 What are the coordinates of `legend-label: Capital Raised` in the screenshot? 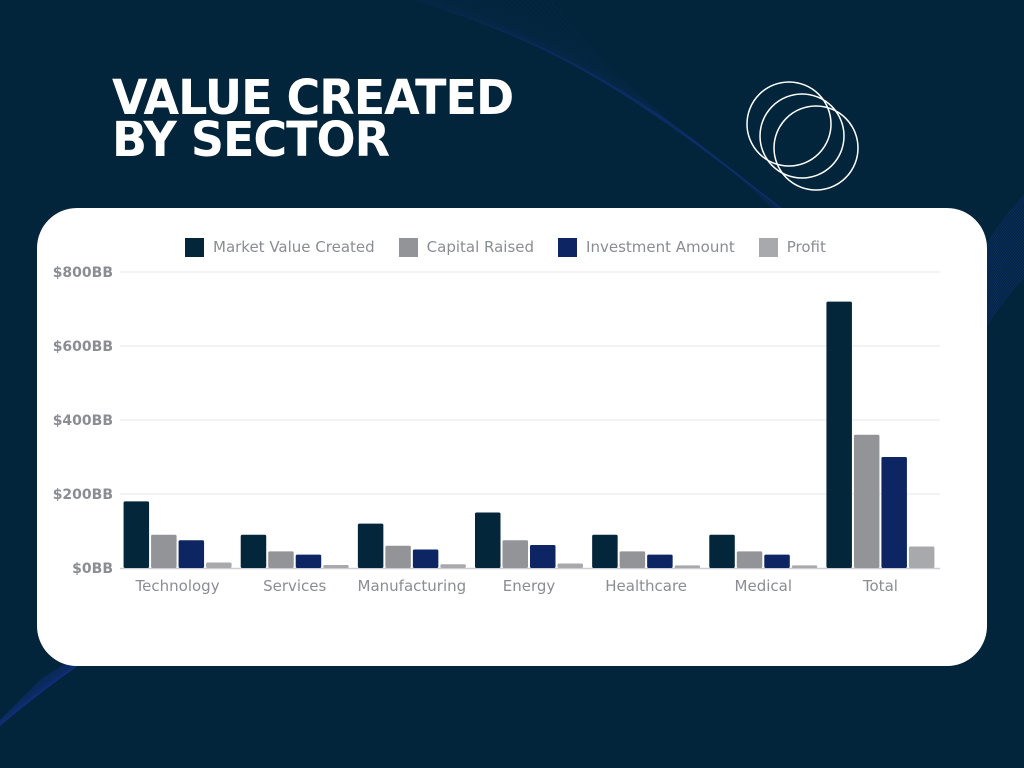 It's located at (480, 247).